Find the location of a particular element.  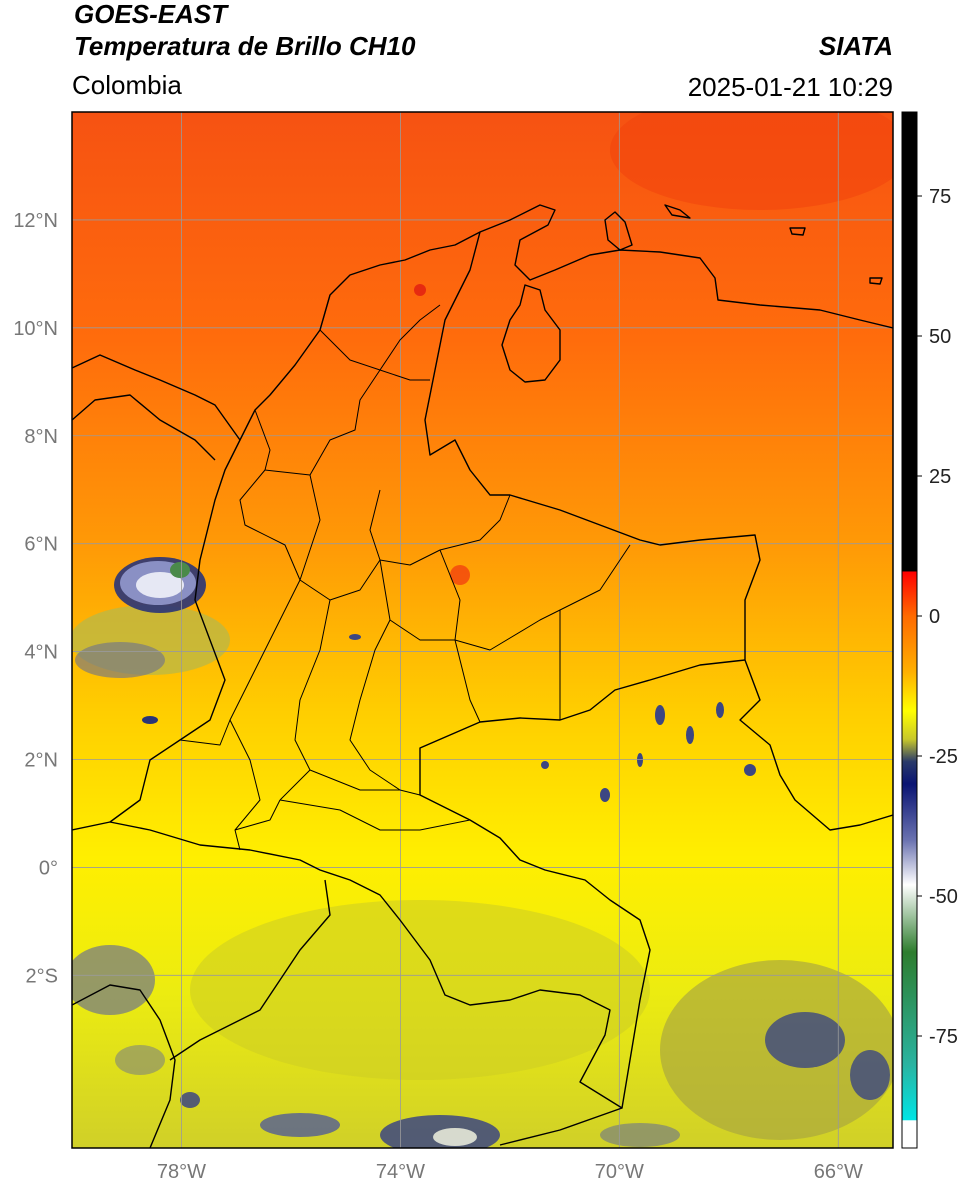

lake-maracaibo-outline is located at coordinates (531, 333).